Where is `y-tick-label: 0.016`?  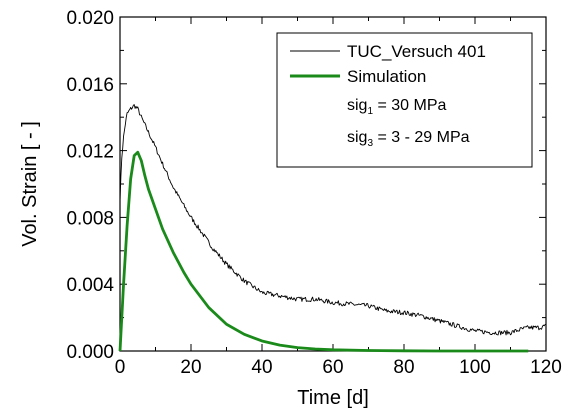
y-tick-label: 0.016 is located at coordinates (90, 85).